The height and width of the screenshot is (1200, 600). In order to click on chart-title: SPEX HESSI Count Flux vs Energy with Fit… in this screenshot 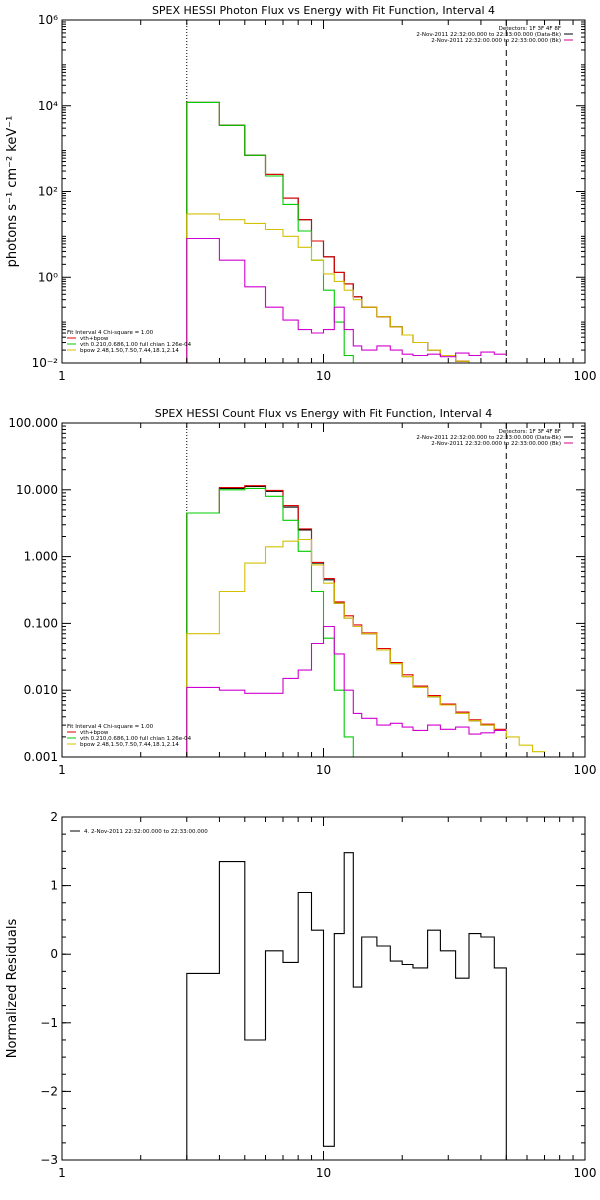, I will do `click(323, 413)`.